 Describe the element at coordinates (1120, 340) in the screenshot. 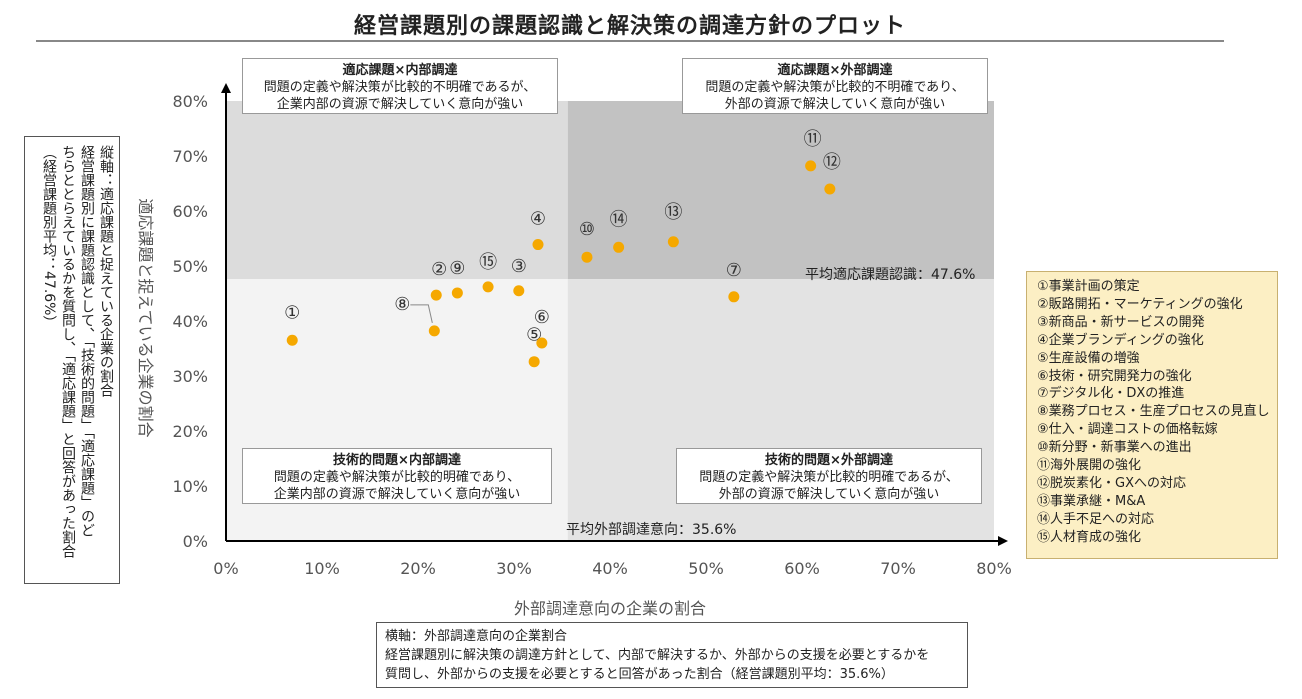

I see `legend-item: ④企業ブランディングの強化` at that location.